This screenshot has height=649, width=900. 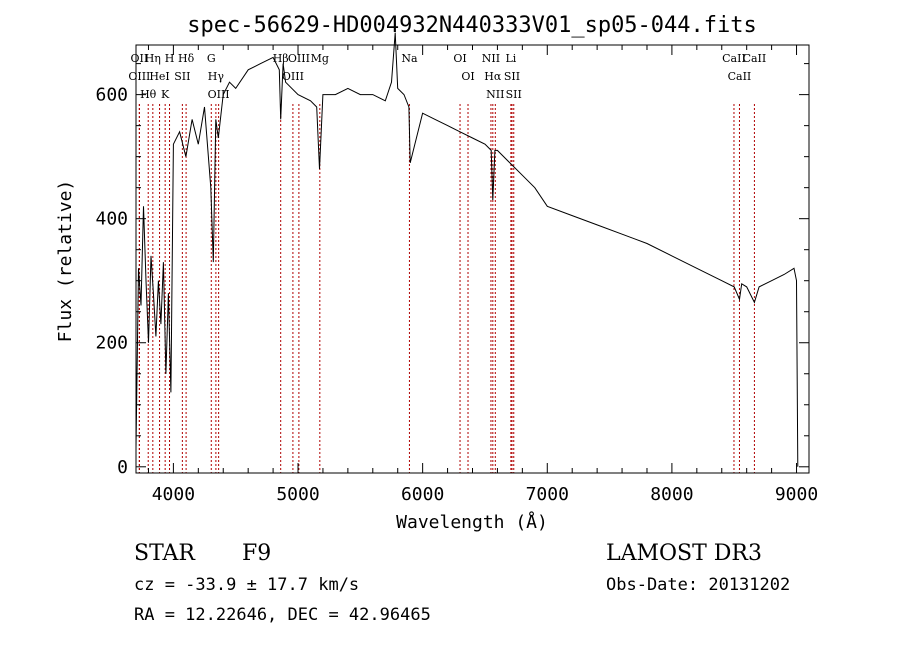 I want to click on line-label: Mg, so click(x=320, y=58).